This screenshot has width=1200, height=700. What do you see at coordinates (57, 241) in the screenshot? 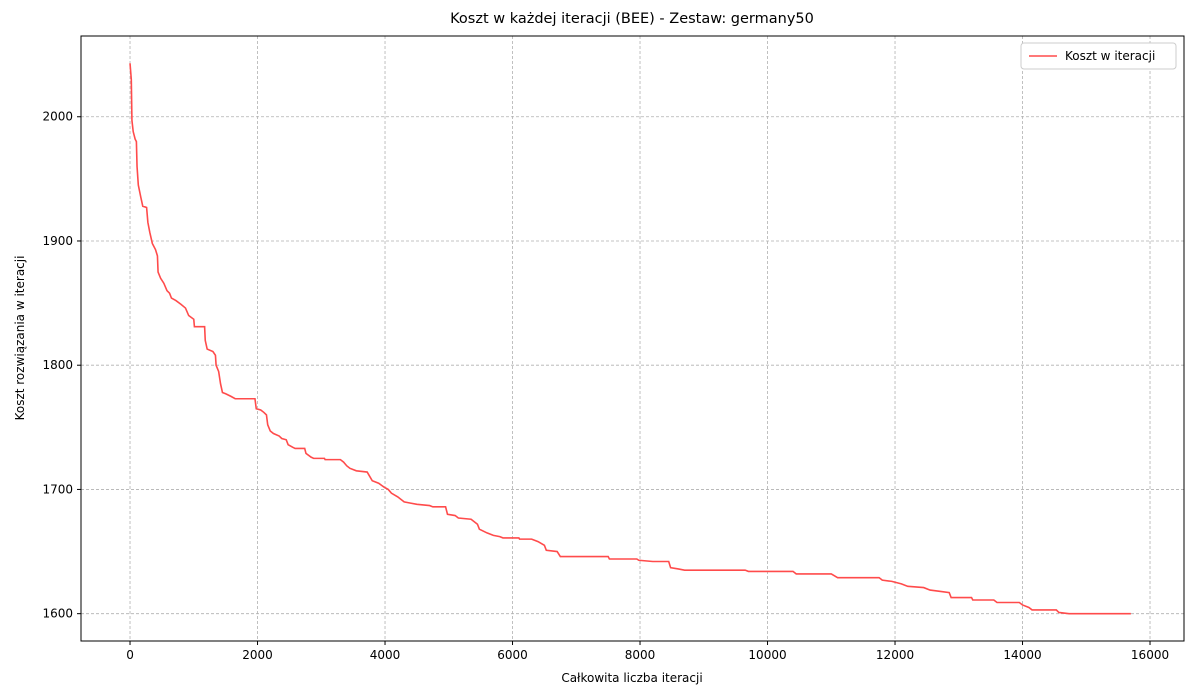
I see `y-tick-label: 1900` at bounding box center [57, 241].